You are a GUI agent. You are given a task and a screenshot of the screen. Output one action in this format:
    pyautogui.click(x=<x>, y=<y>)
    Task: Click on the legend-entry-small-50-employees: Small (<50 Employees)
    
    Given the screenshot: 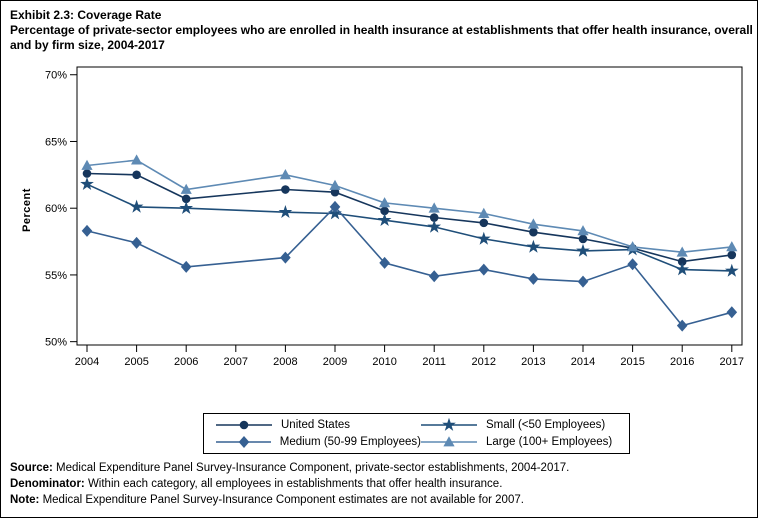 What is the action you would take?
    pyautogui.click(x=521, y=425)
    